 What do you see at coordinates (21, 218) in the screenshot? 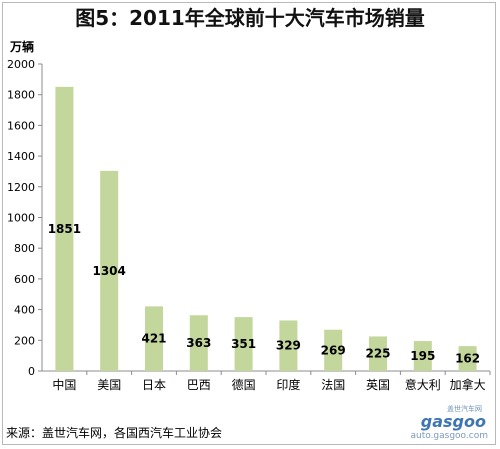
I see `y-tick-label: 1000` at bounding box center [21, 218].